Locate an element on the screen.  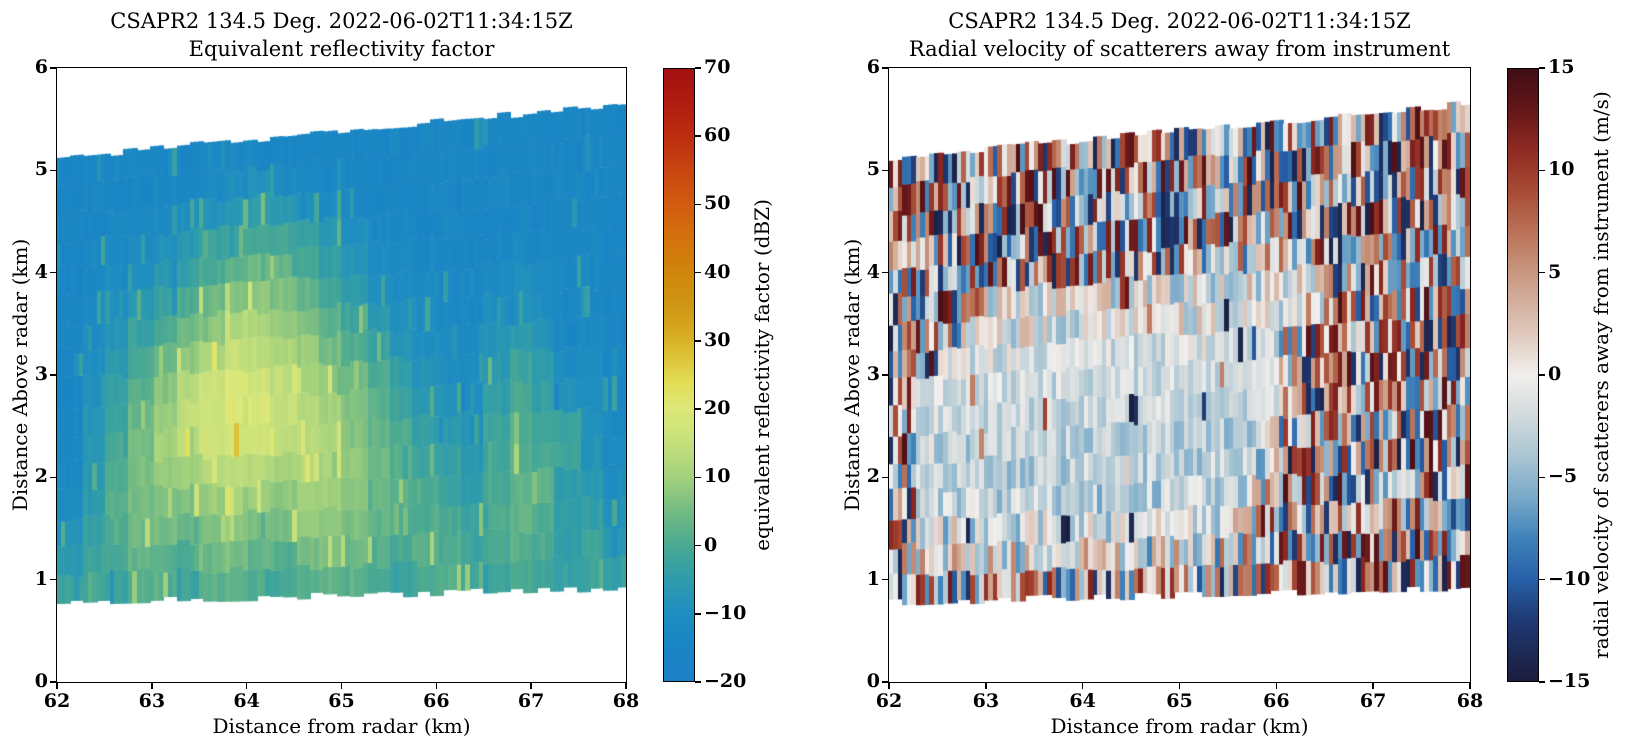
colorbar-tick-label: 20 is located at coordinates (717, 408).